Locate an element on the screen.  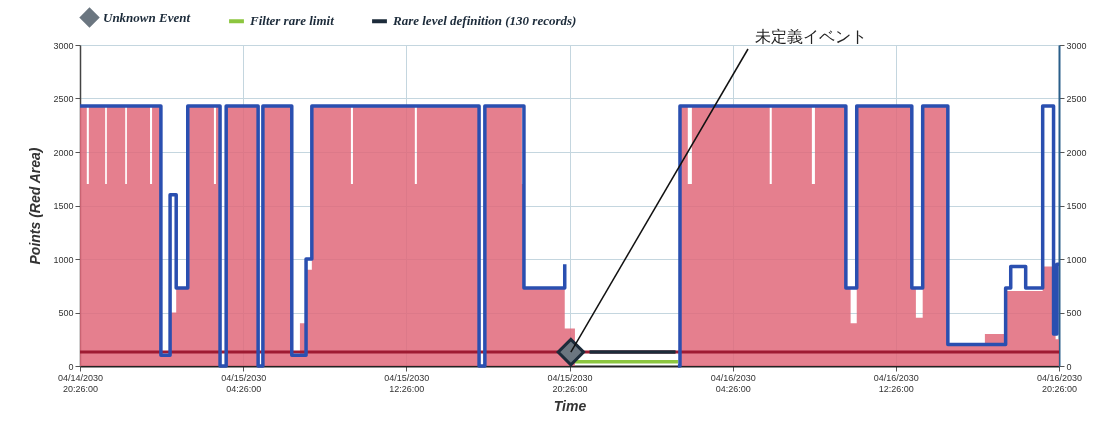
y2-tick-label: 0 is located at coordinates (1069, 366).